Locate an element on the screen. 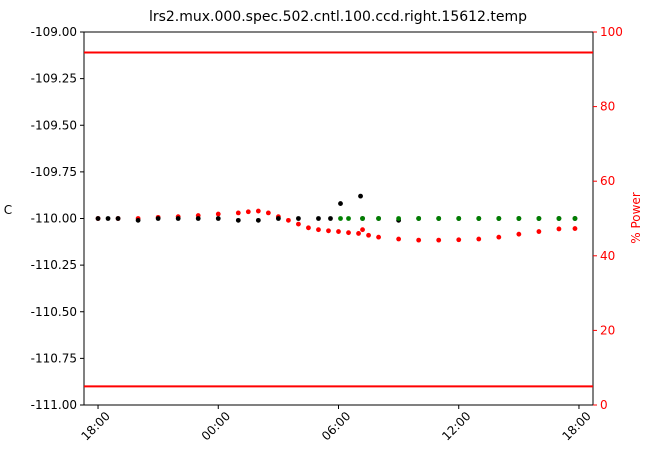 The width and height of the screenshot is (645, 454). y-right-tick-label: 100 is located at coordinates (611, 32).